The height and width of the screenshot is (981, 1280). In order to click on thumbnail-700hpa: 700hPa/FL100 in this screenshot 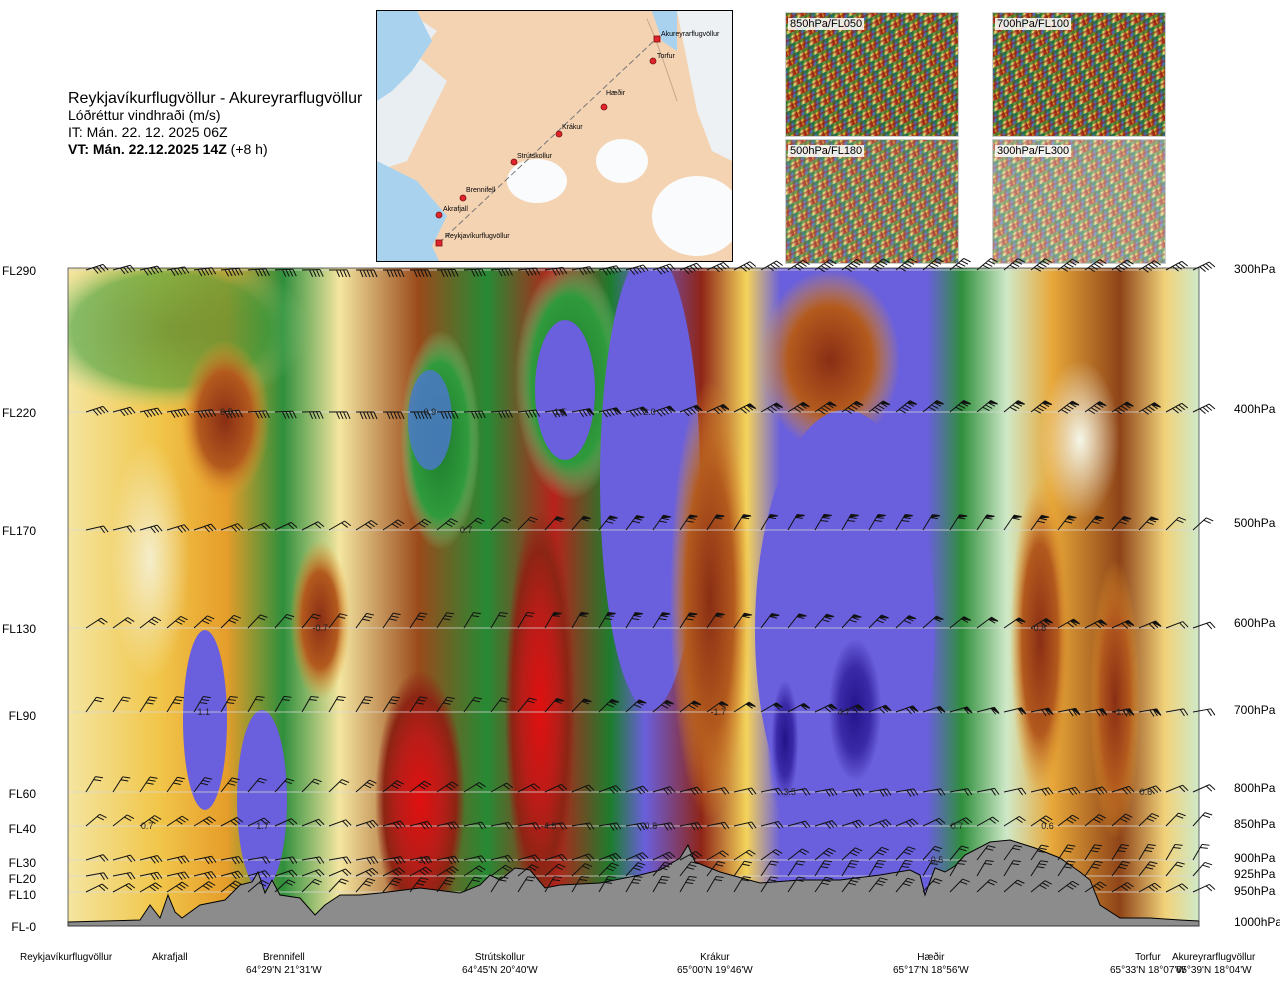, I will do `click(1079, 74)`.